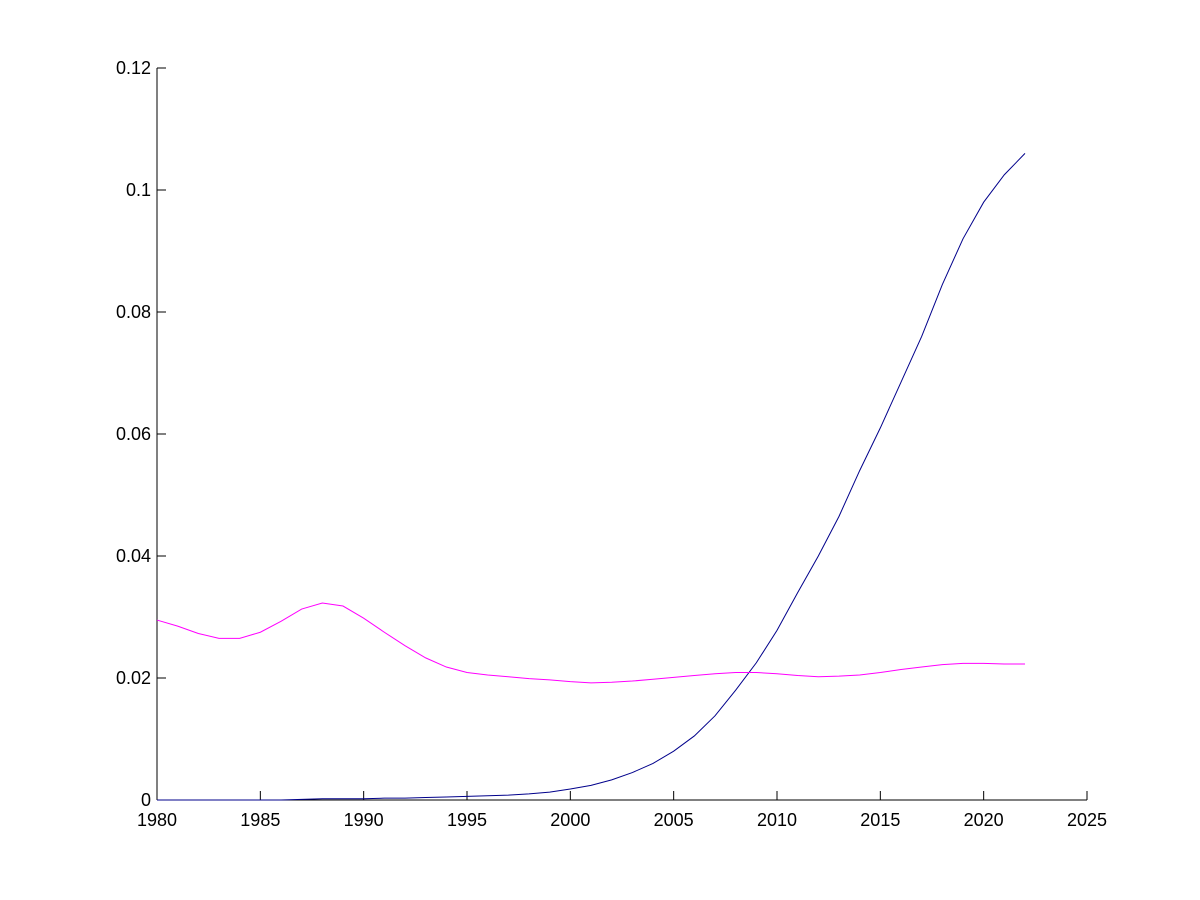 This screenshot has height=900, width=1200. I want to click on x-tick-label: 2010, so click(777, 820).